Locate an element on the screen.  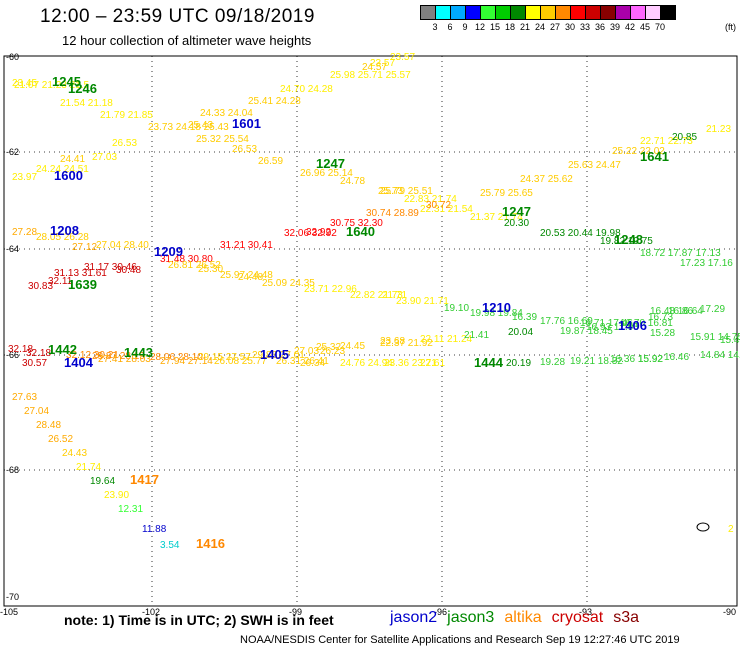
time-label: 1404 is located at coordinates (79, 362).